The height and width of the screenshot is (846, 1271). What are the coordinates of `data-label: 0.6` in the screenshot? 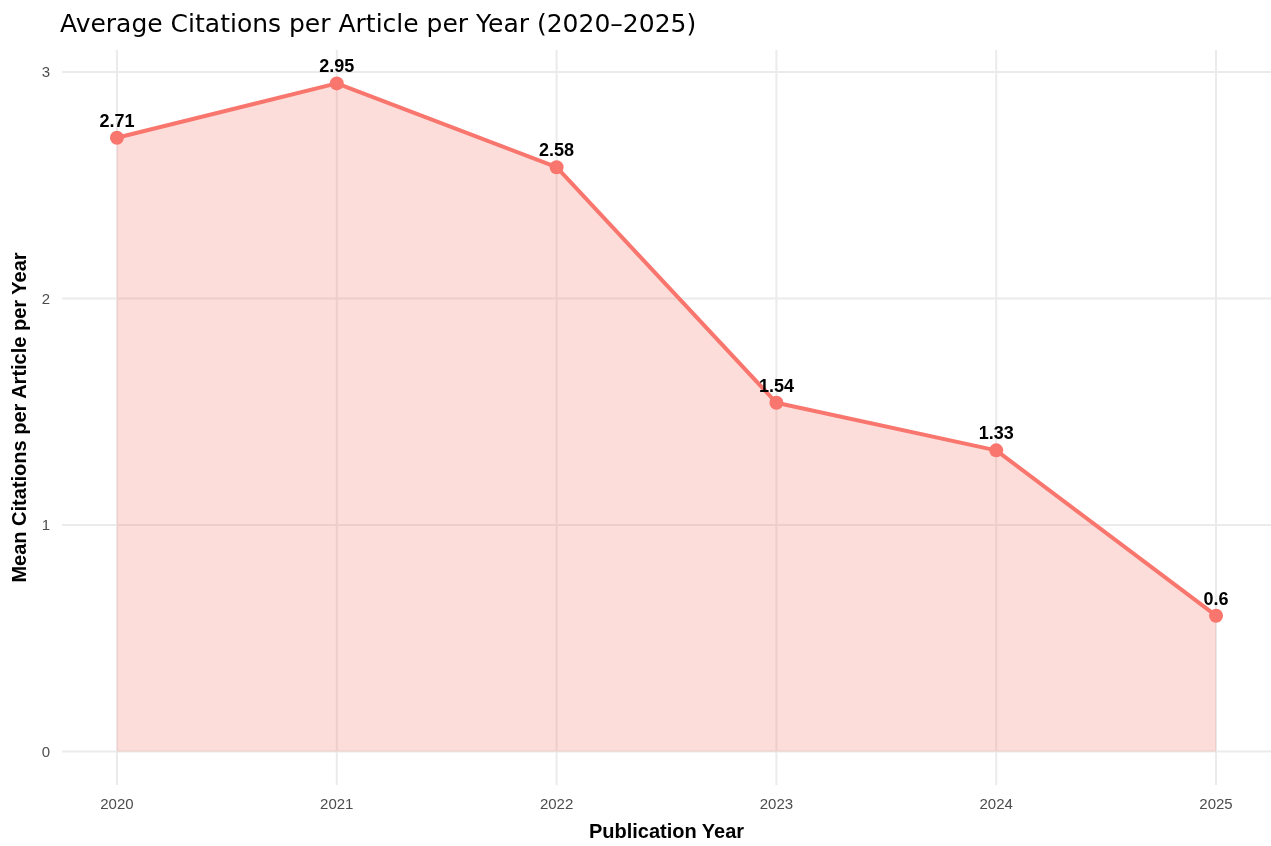 It's located at (1216, 598).